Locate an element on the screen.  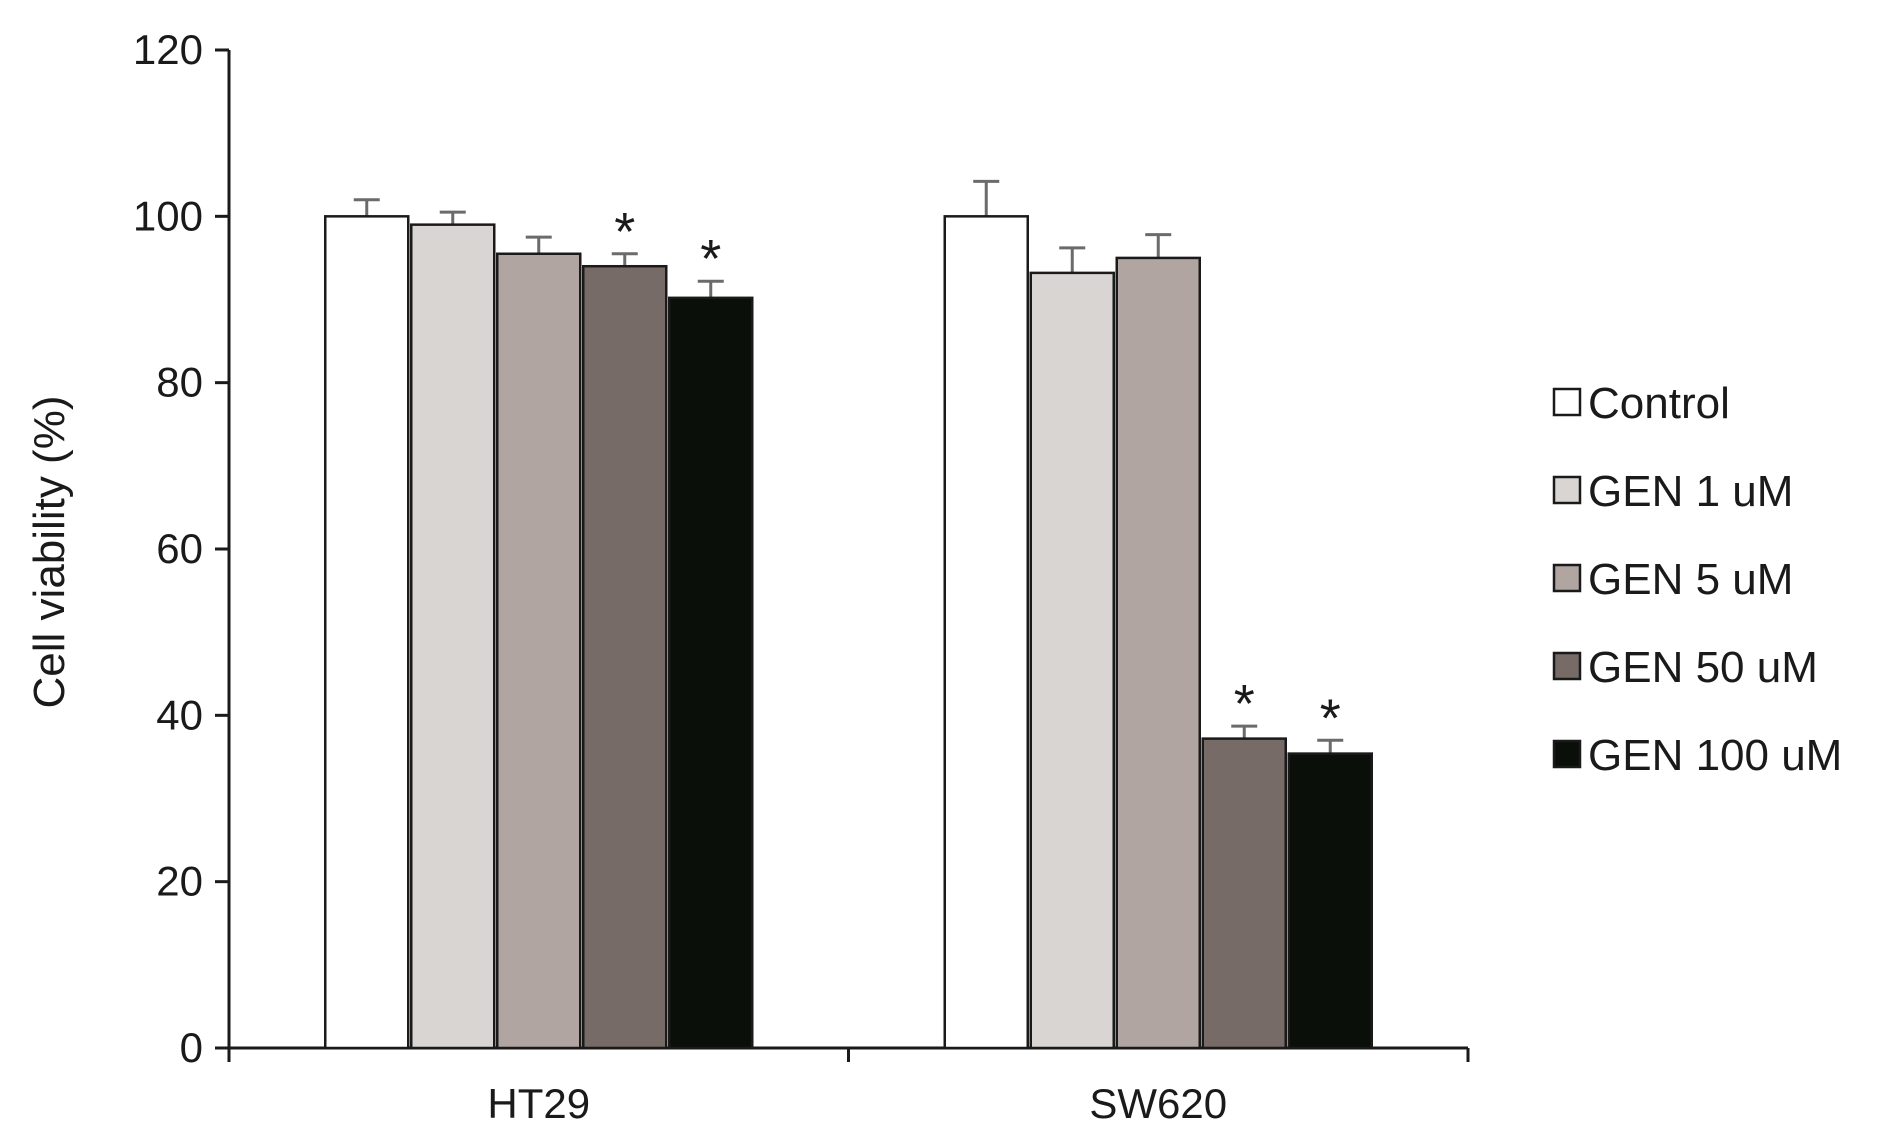
y-tick-label: 20 is located at coordinates (179, 881).